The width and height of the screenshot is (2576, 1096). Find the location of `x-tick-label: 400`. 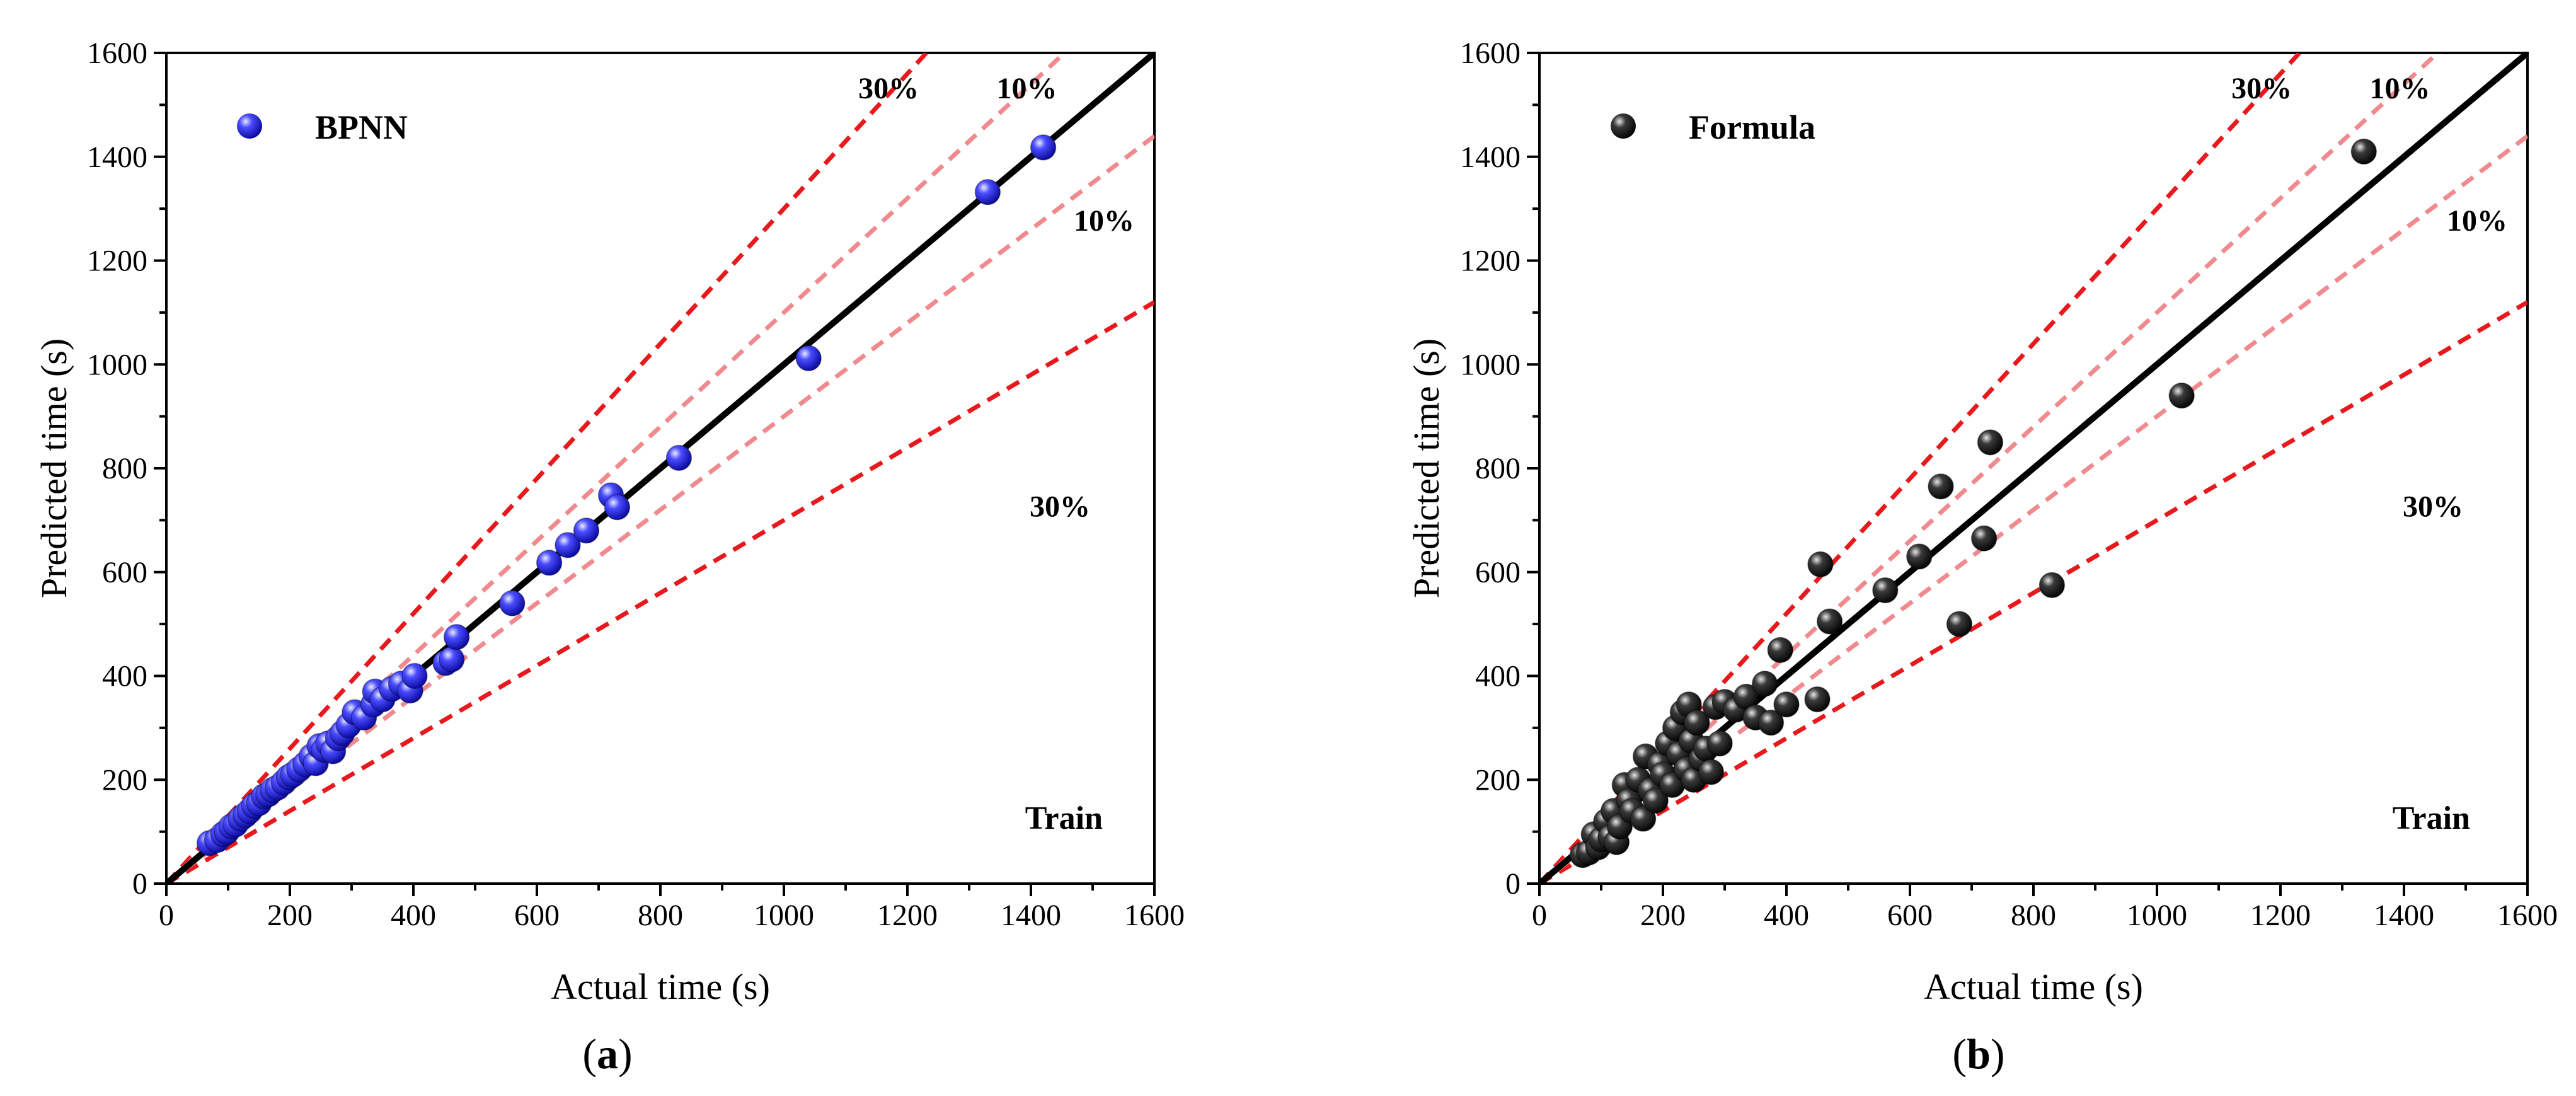

x-tick-label: 400 is located at coordinates (413, 916).